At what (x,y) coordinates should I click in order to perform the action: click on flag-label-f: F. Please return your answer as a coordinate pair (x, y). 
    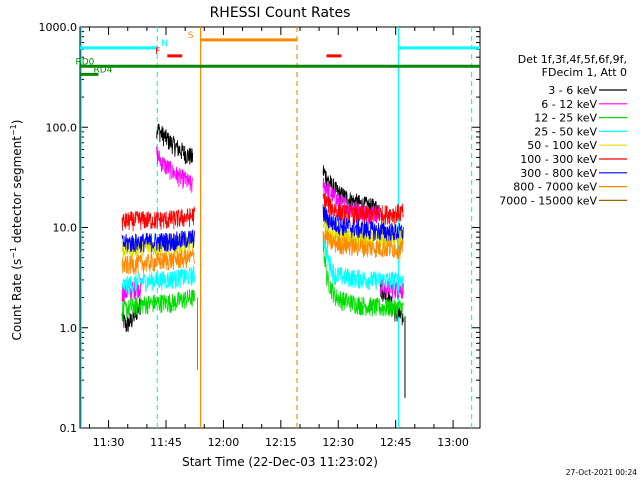
    Looking at the image, I should click on (157, 52).